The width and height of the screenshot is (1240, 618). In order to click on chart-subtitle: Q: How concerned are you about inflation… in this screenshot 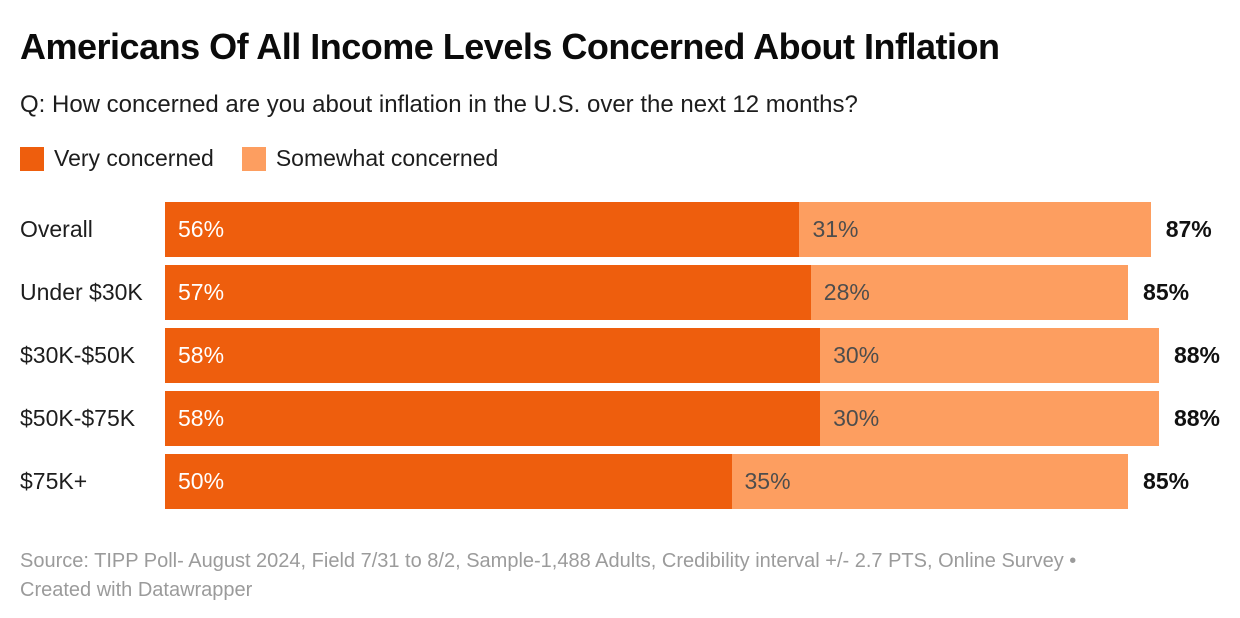, I will do `click(439, 105)`.